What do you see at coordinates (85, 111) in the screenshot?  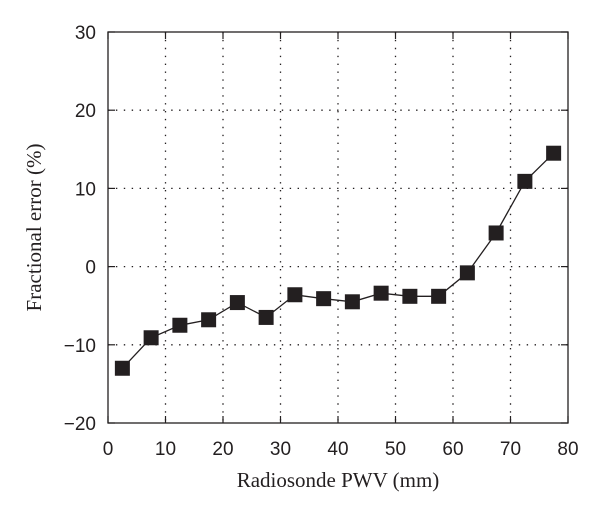 I see `y-tick-label: 20` at bounding box center [85, 111].